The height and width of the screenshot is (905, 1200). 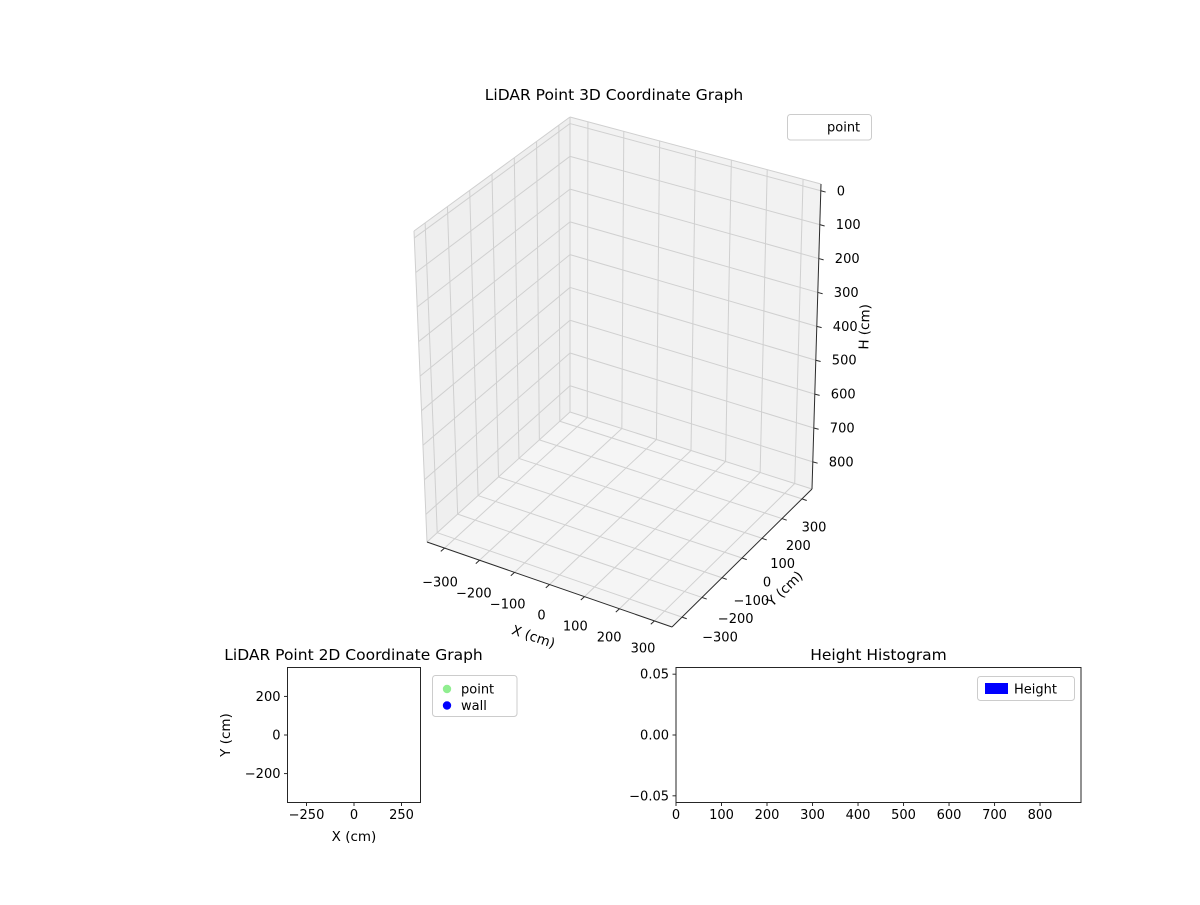 What do you see at coordinates (878, 655) in the screenshot?
I see `histogram-title: Height Histogram` at bounding box center [878, 655].